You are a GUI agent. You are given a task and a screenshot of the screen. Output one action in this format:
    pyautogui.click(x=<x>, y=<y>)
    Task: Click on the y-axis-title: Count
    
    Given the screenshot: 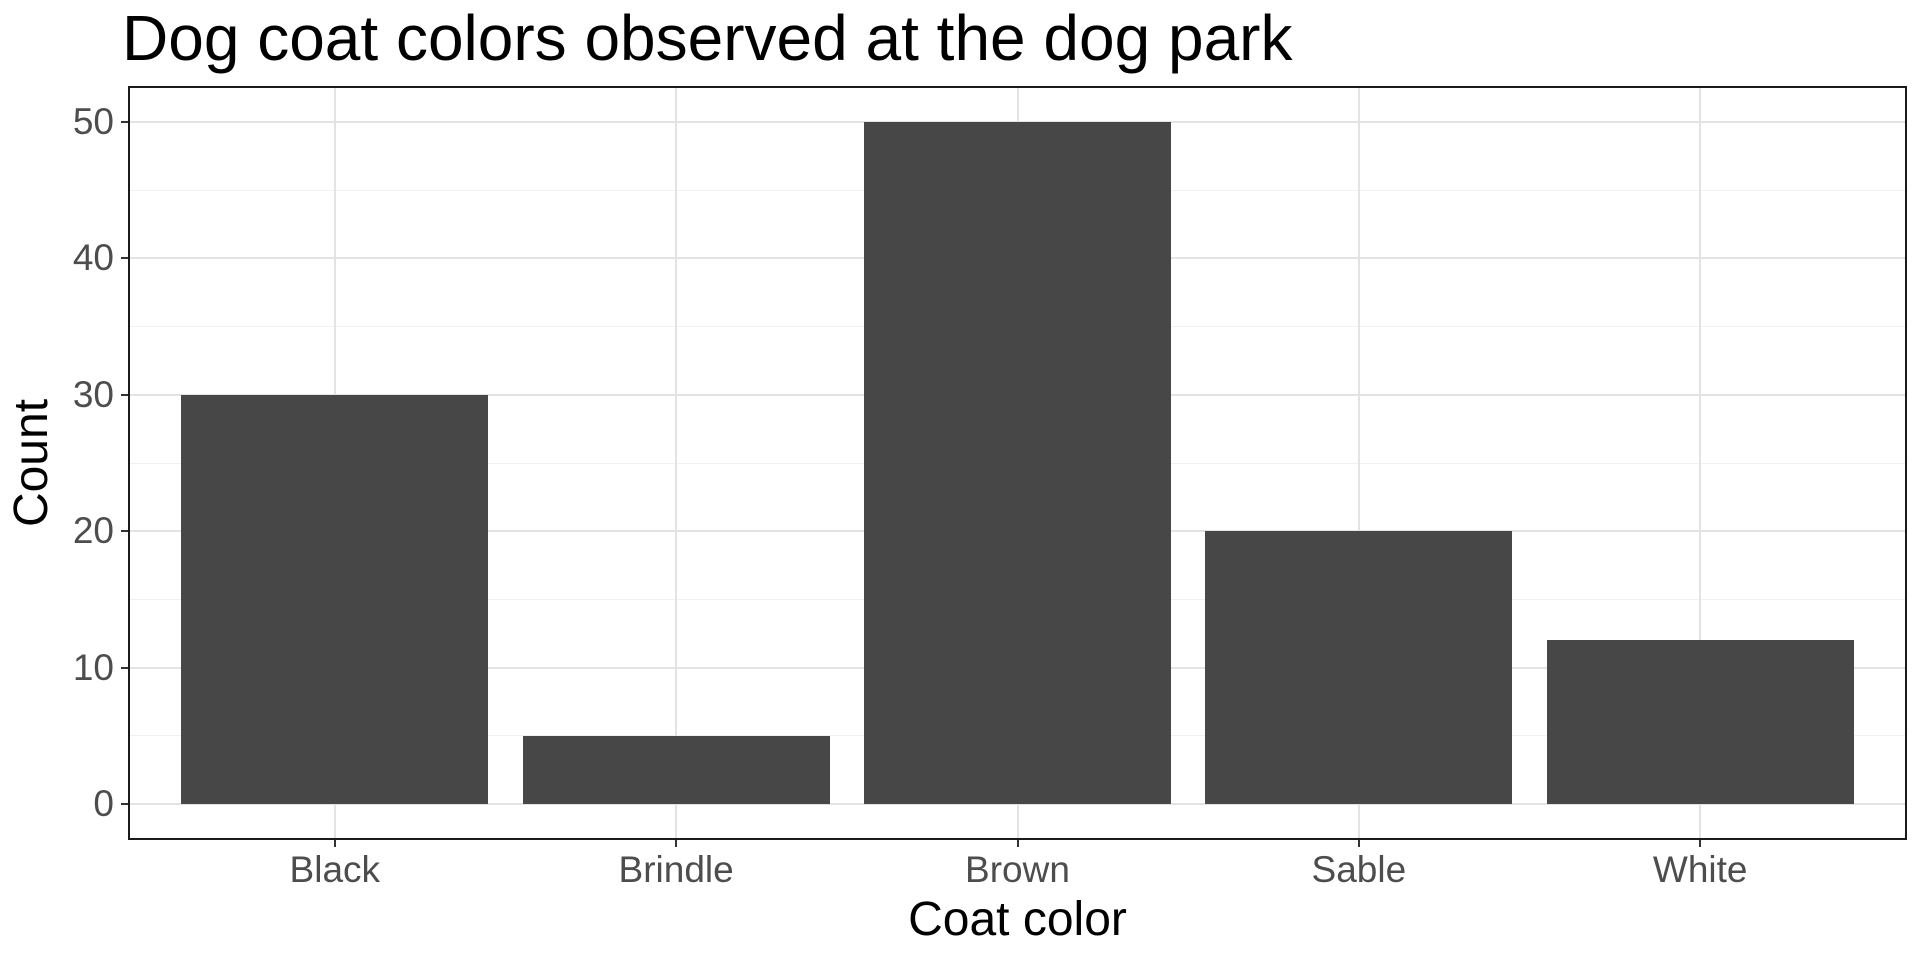 What is the action you would take?
    pyautogui.click(x=31, y=463)
    